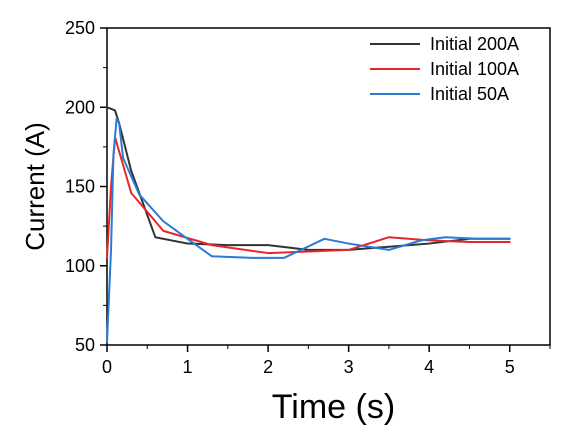  I want to click on legend: Initial 200A Initial 100A Initial 50A, so click(444, 69).